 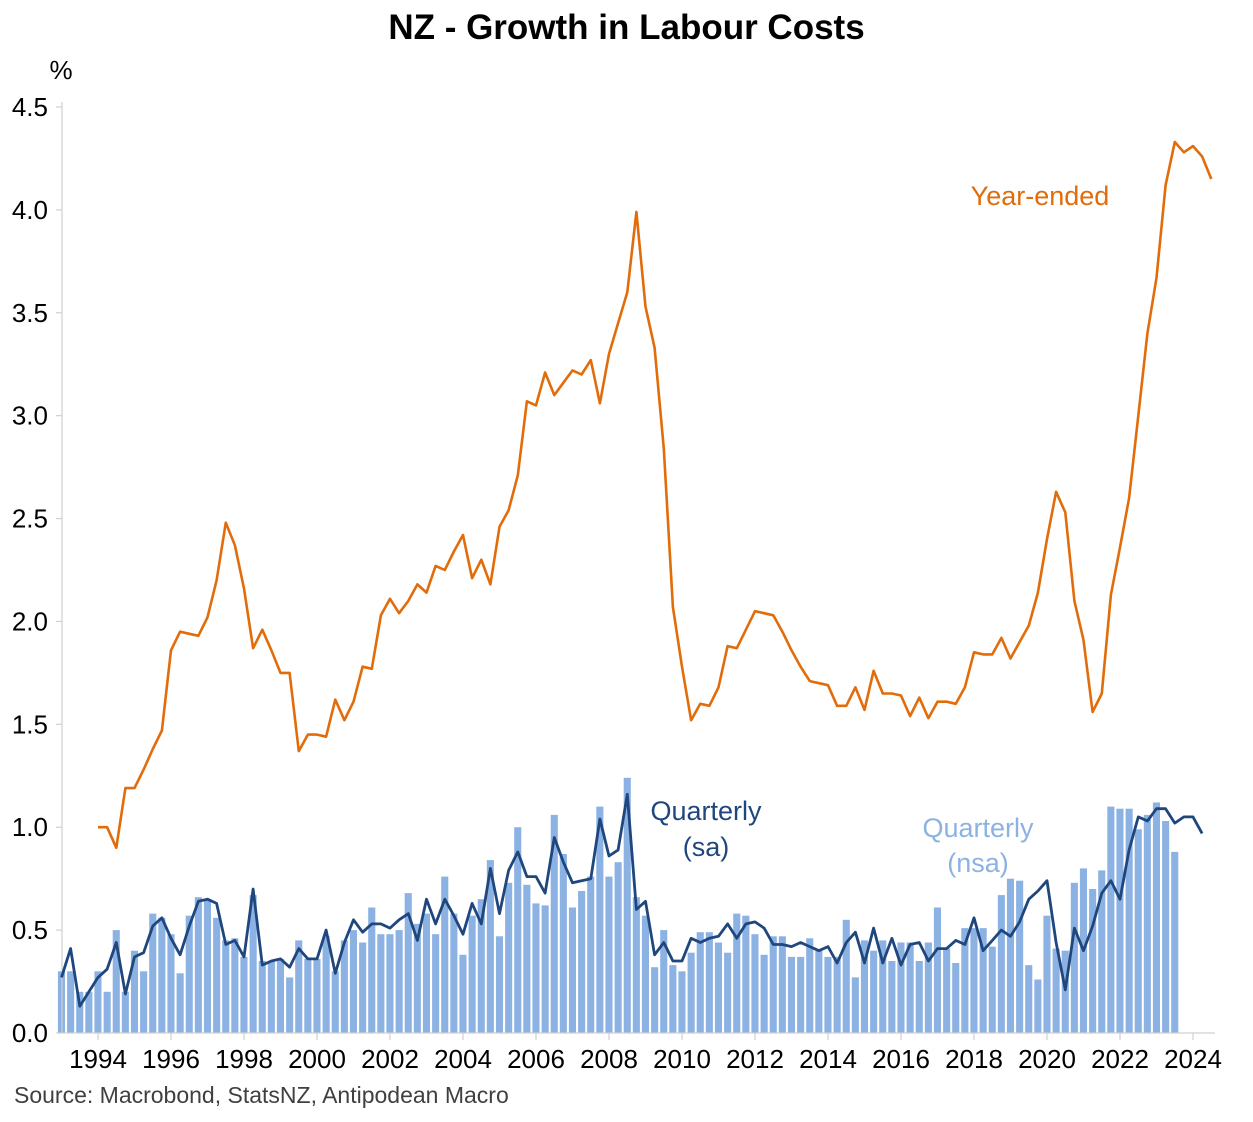 I want to click on x-tick-label: 2006, so click(x=536, y=1059).